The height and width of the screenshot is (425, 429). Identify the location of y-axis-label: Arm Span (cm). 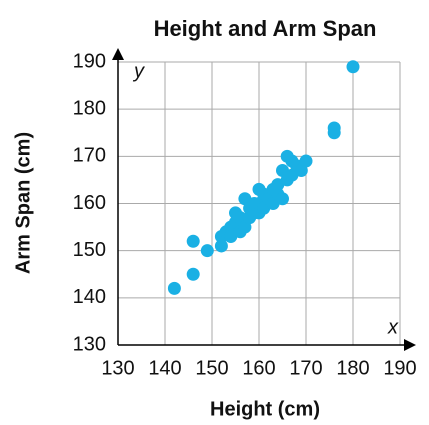
(23, 203).